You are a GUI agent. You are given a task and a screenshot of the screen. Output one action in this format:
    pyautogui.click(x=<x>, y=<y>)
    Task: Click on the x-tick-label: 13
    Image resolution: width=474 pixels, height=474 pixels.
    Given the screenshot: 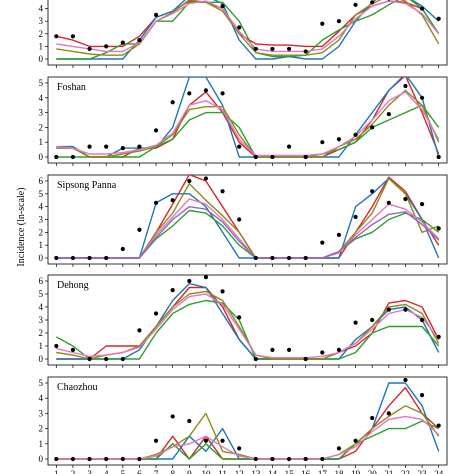 What is the action you would take?
    pyautogui.click(x=256, y=471)
    